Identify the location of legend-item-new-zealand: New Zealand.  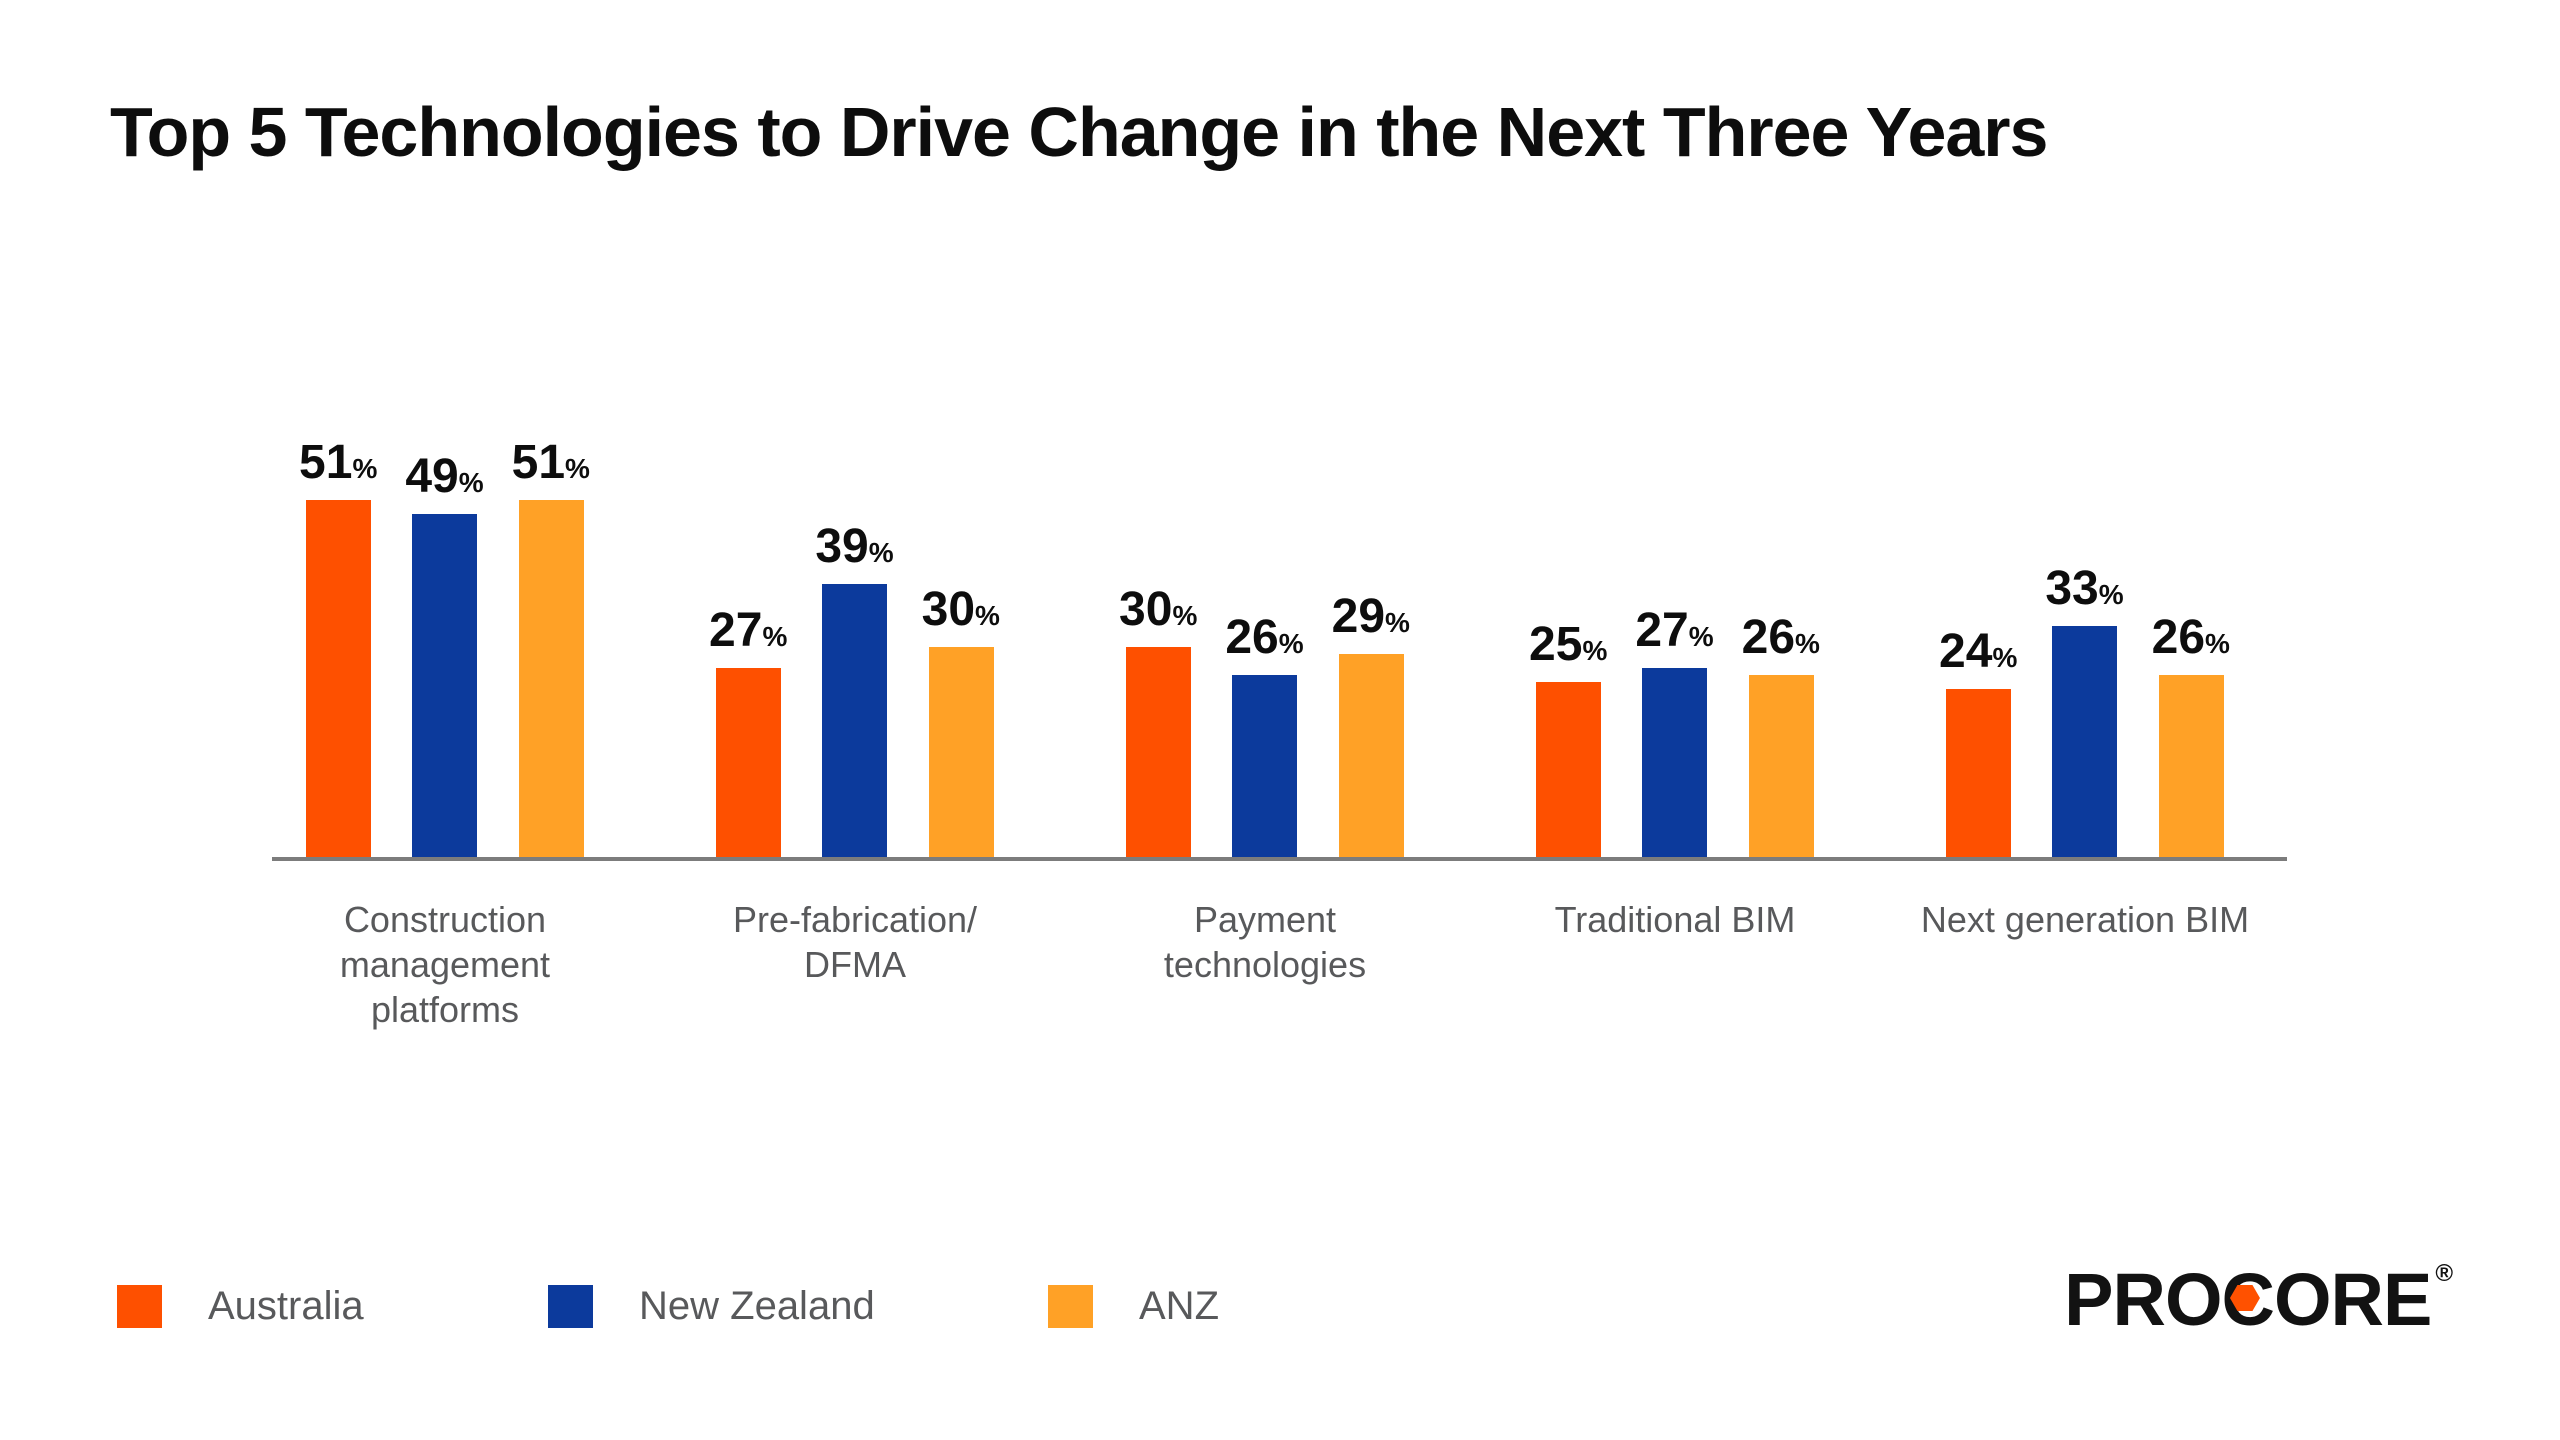
(711, 1306).